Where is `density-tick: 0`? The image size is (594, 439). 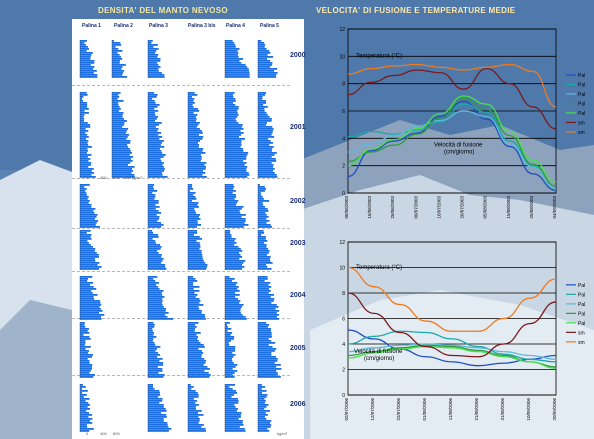
density-tick: 0 is located at coordinates (87, 433).